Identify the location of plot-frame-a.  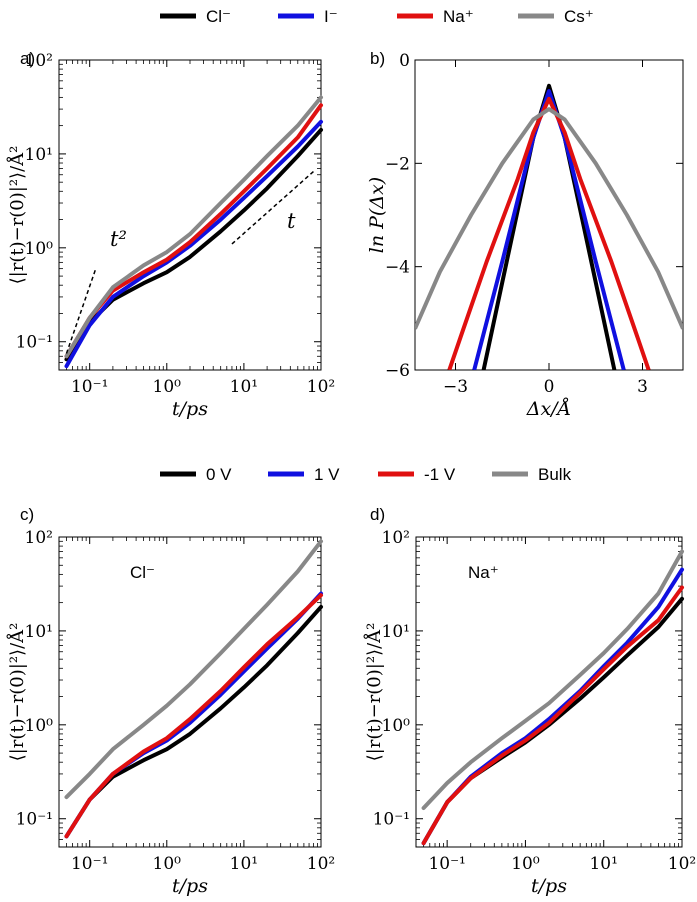
(190, 215).